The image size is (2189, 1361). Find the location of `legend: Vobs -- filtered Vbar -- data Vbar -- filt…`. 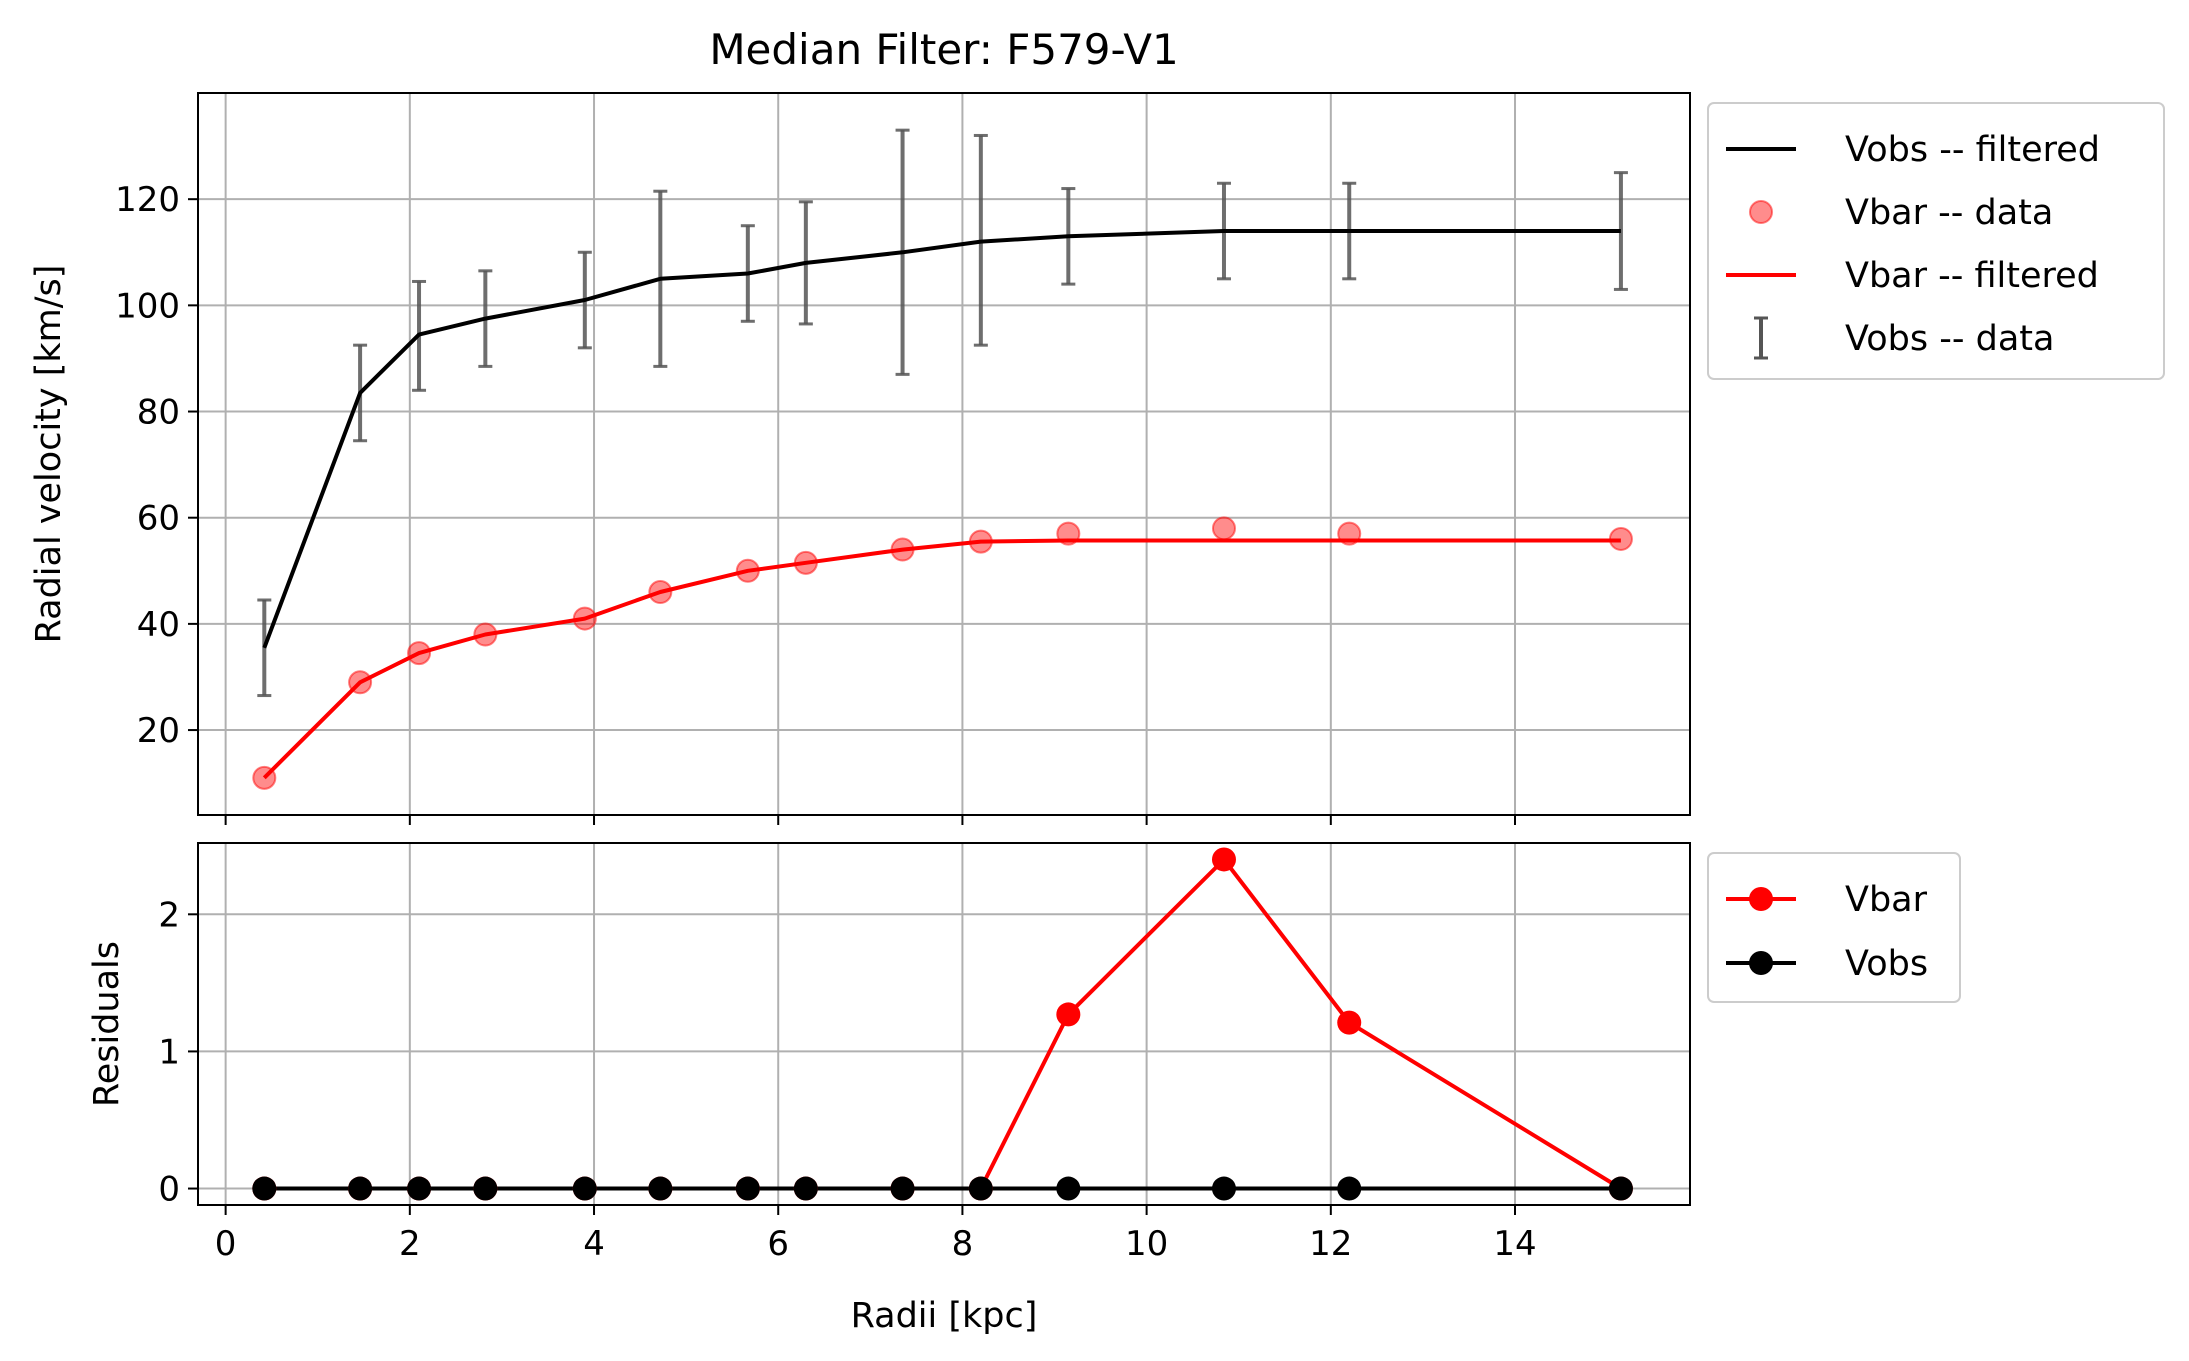

legend: Vobs -- filtered Vbar -- data Vbar -- filt… is located at coordinates (1936, 241).